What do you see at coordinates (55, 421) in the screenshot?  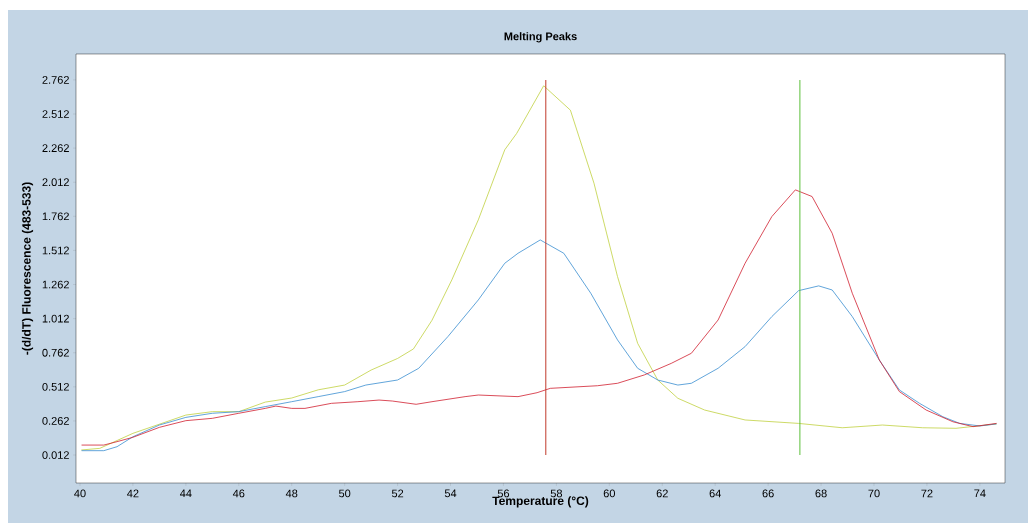 I see `y-tick-label: 0.262` at bounding box center [55, 421].